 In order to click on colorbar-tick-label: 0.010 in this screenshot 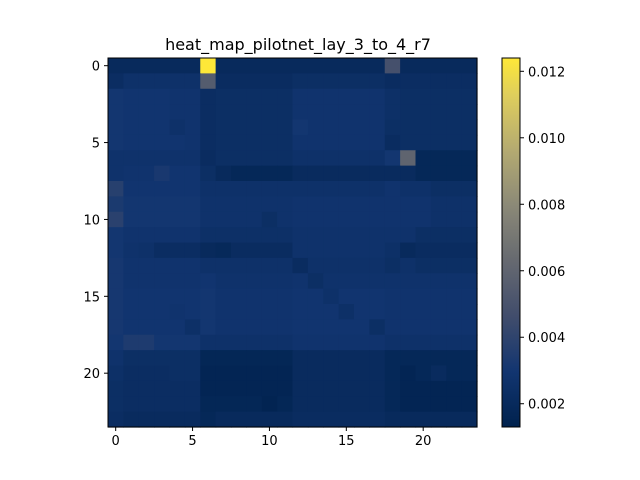, I will do `click(546, 139)`.